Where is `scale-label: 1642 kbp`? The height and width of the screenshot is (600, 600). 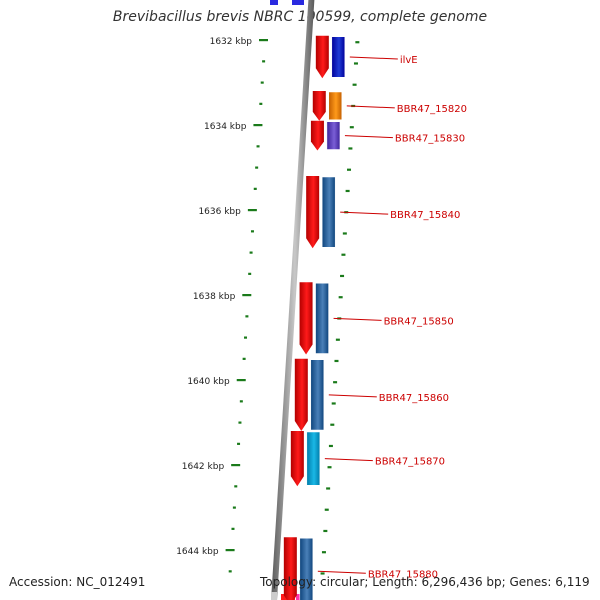 scale-label: 1642 kbp is located at coordinates (203, 467).